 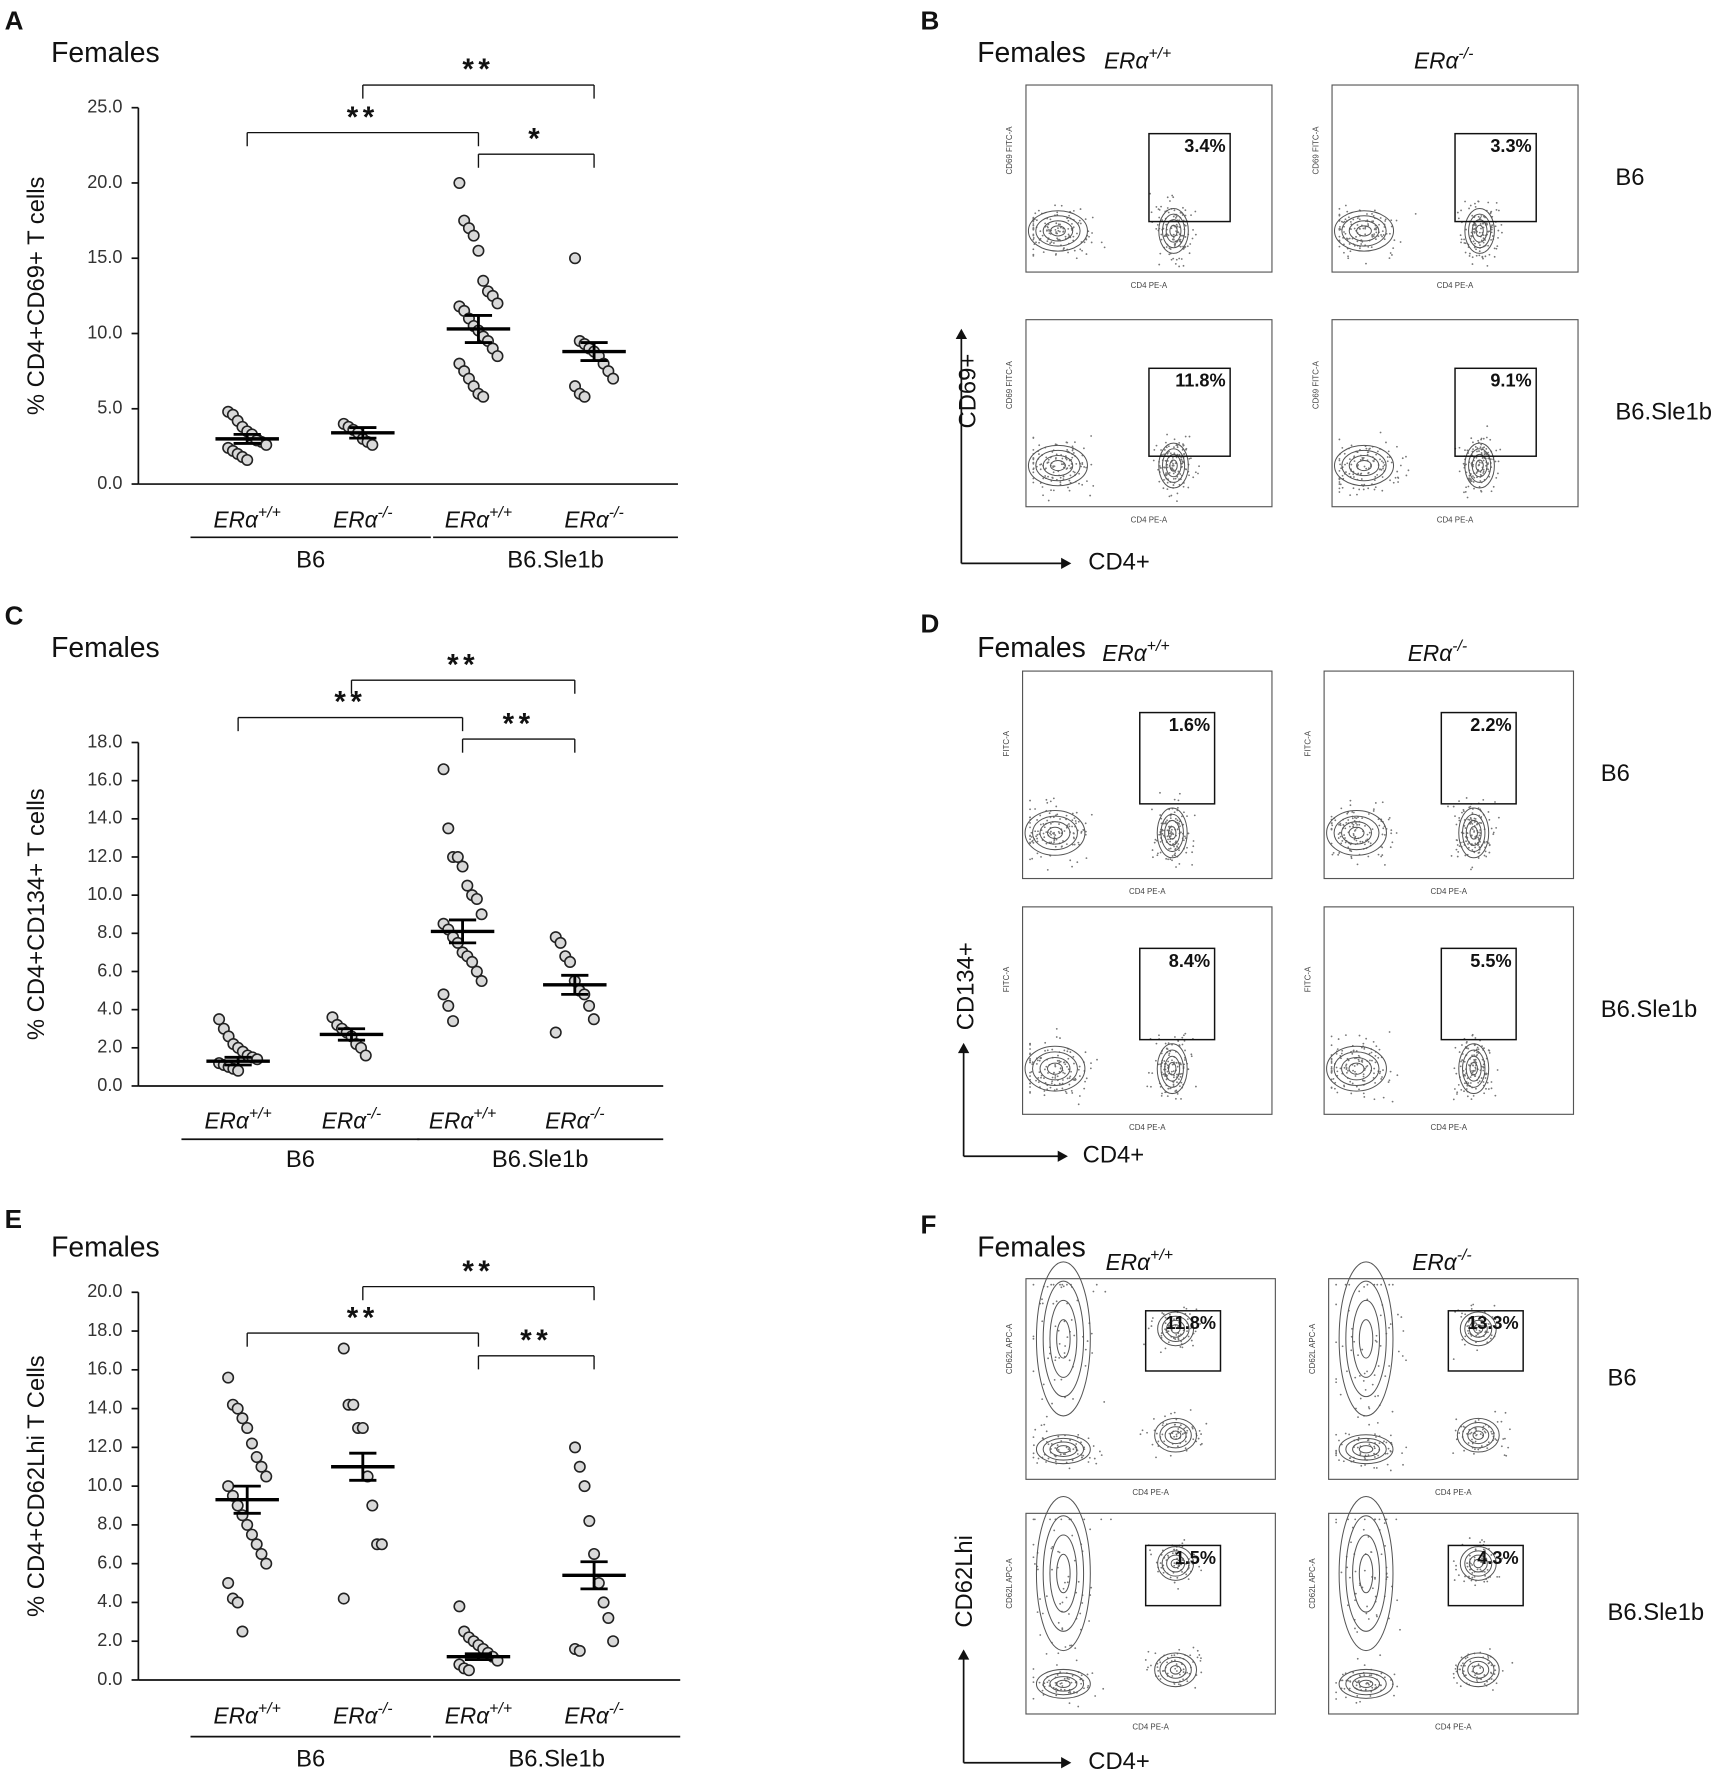 What do you see at coordinates (1200, 381) in the screenshot?
I see `gate-label: 11.8%` at bounding box center [1200, 381].